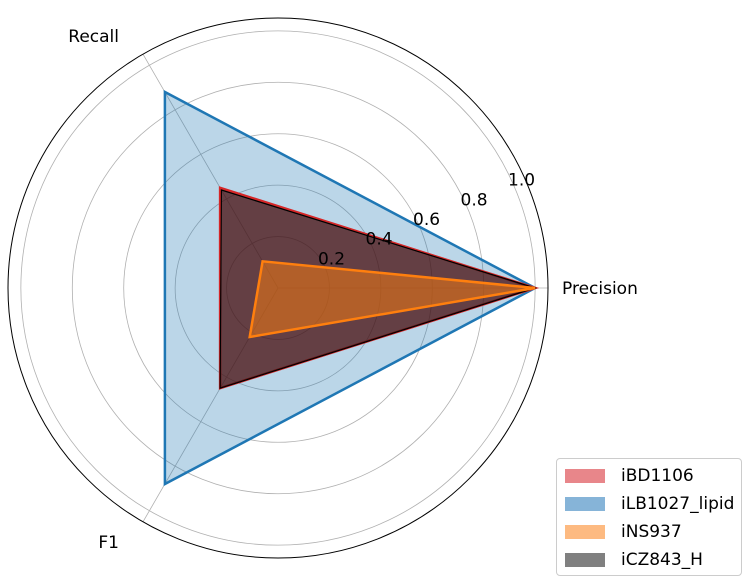  I want to click on legend-item: iCZ843_H, so click(653, 560).